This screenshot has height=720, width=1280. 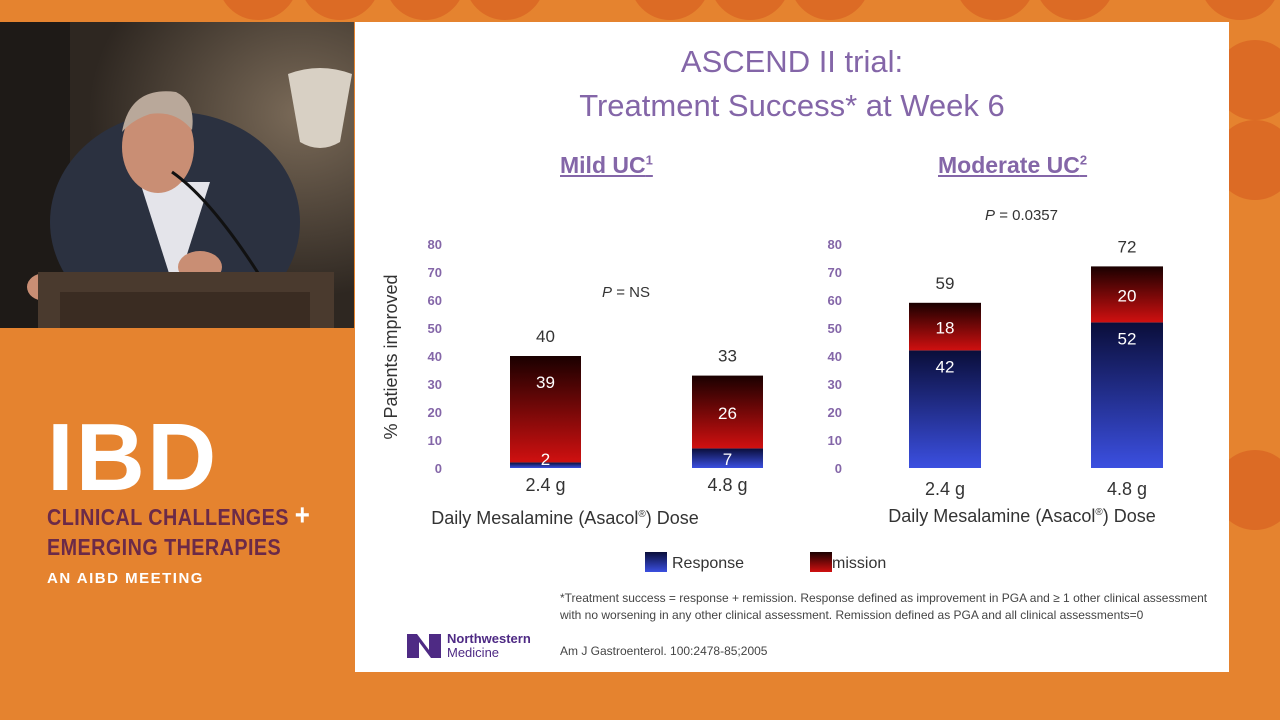 I want to click on nm-logo-icon, so click(x=424, y=646).